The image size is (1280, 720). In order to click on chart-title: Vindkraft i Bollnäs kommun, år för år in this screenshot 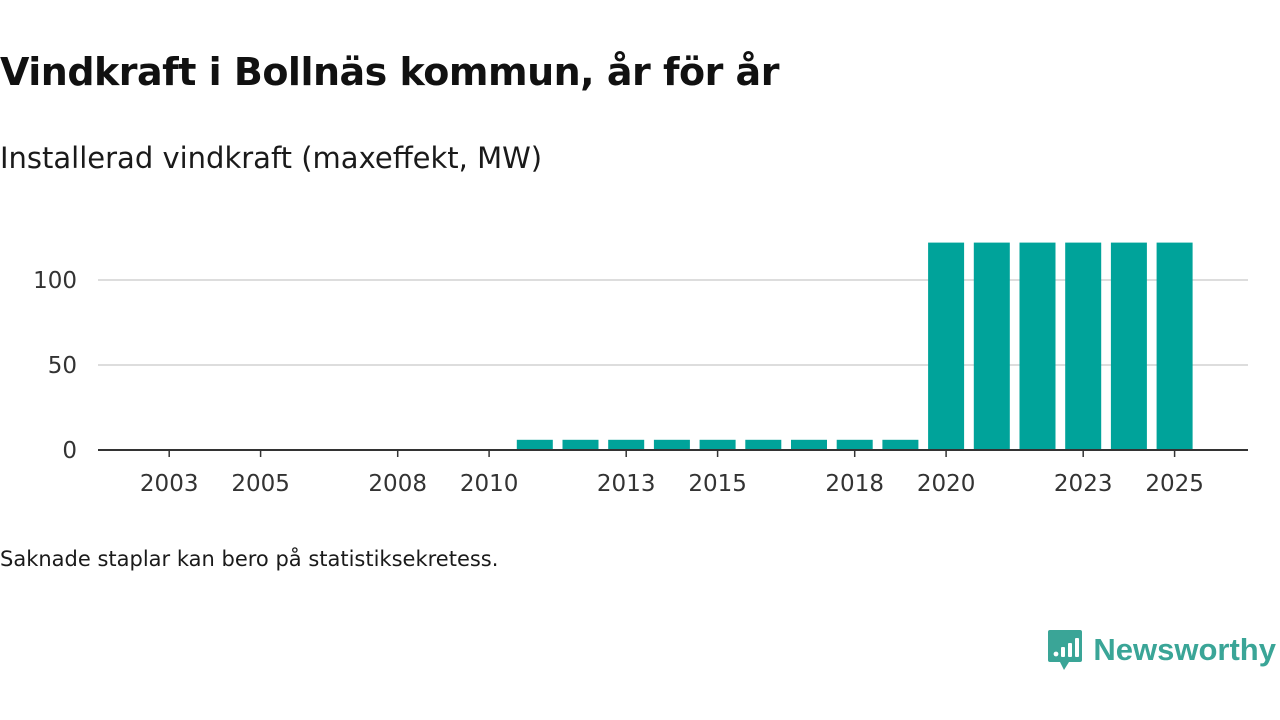, I will do `click(389, 72)`.